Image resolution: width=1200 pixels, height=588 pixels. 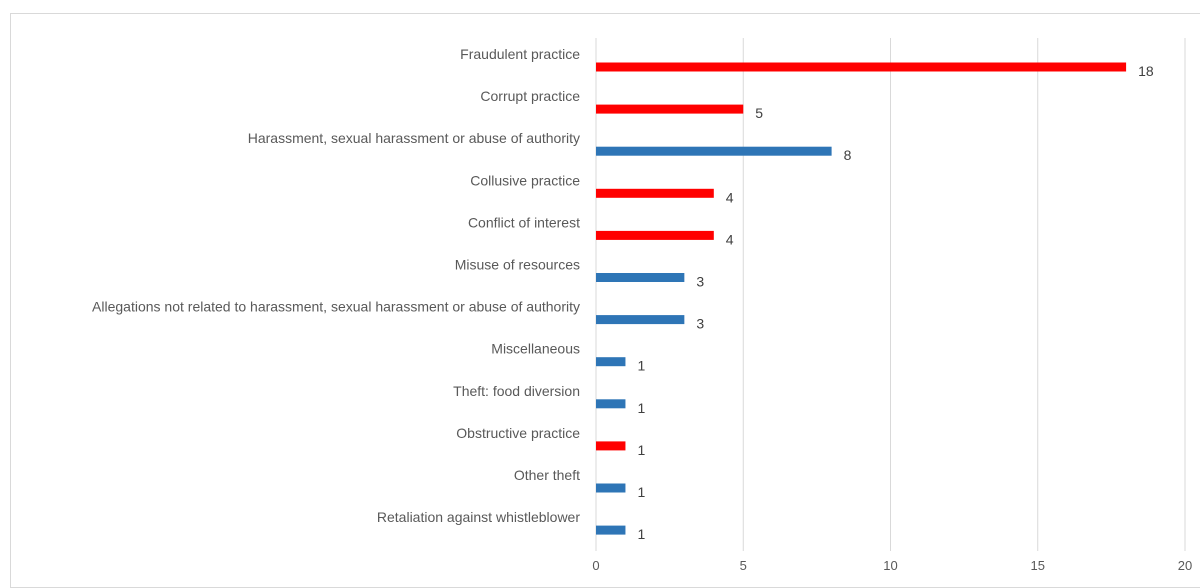 What do you see at coordinates (1038, 565) in the screenshot?
I see `x-tick-label: 15` at bounding box center [1038, 565].